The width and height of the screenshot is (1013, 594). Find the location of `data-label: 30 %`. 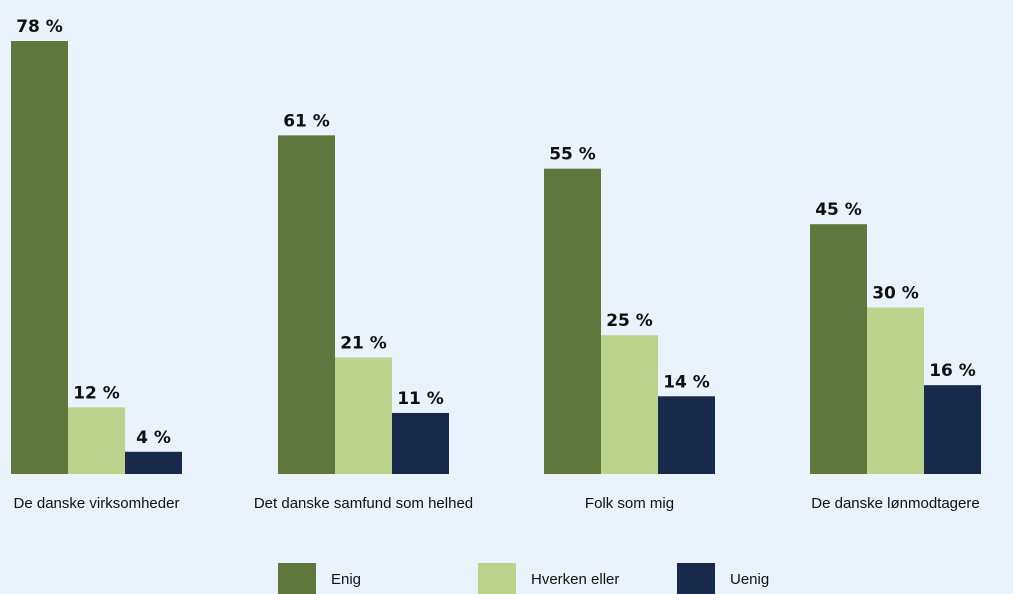

data-label: 30 % is located at coordinates (895, 293).